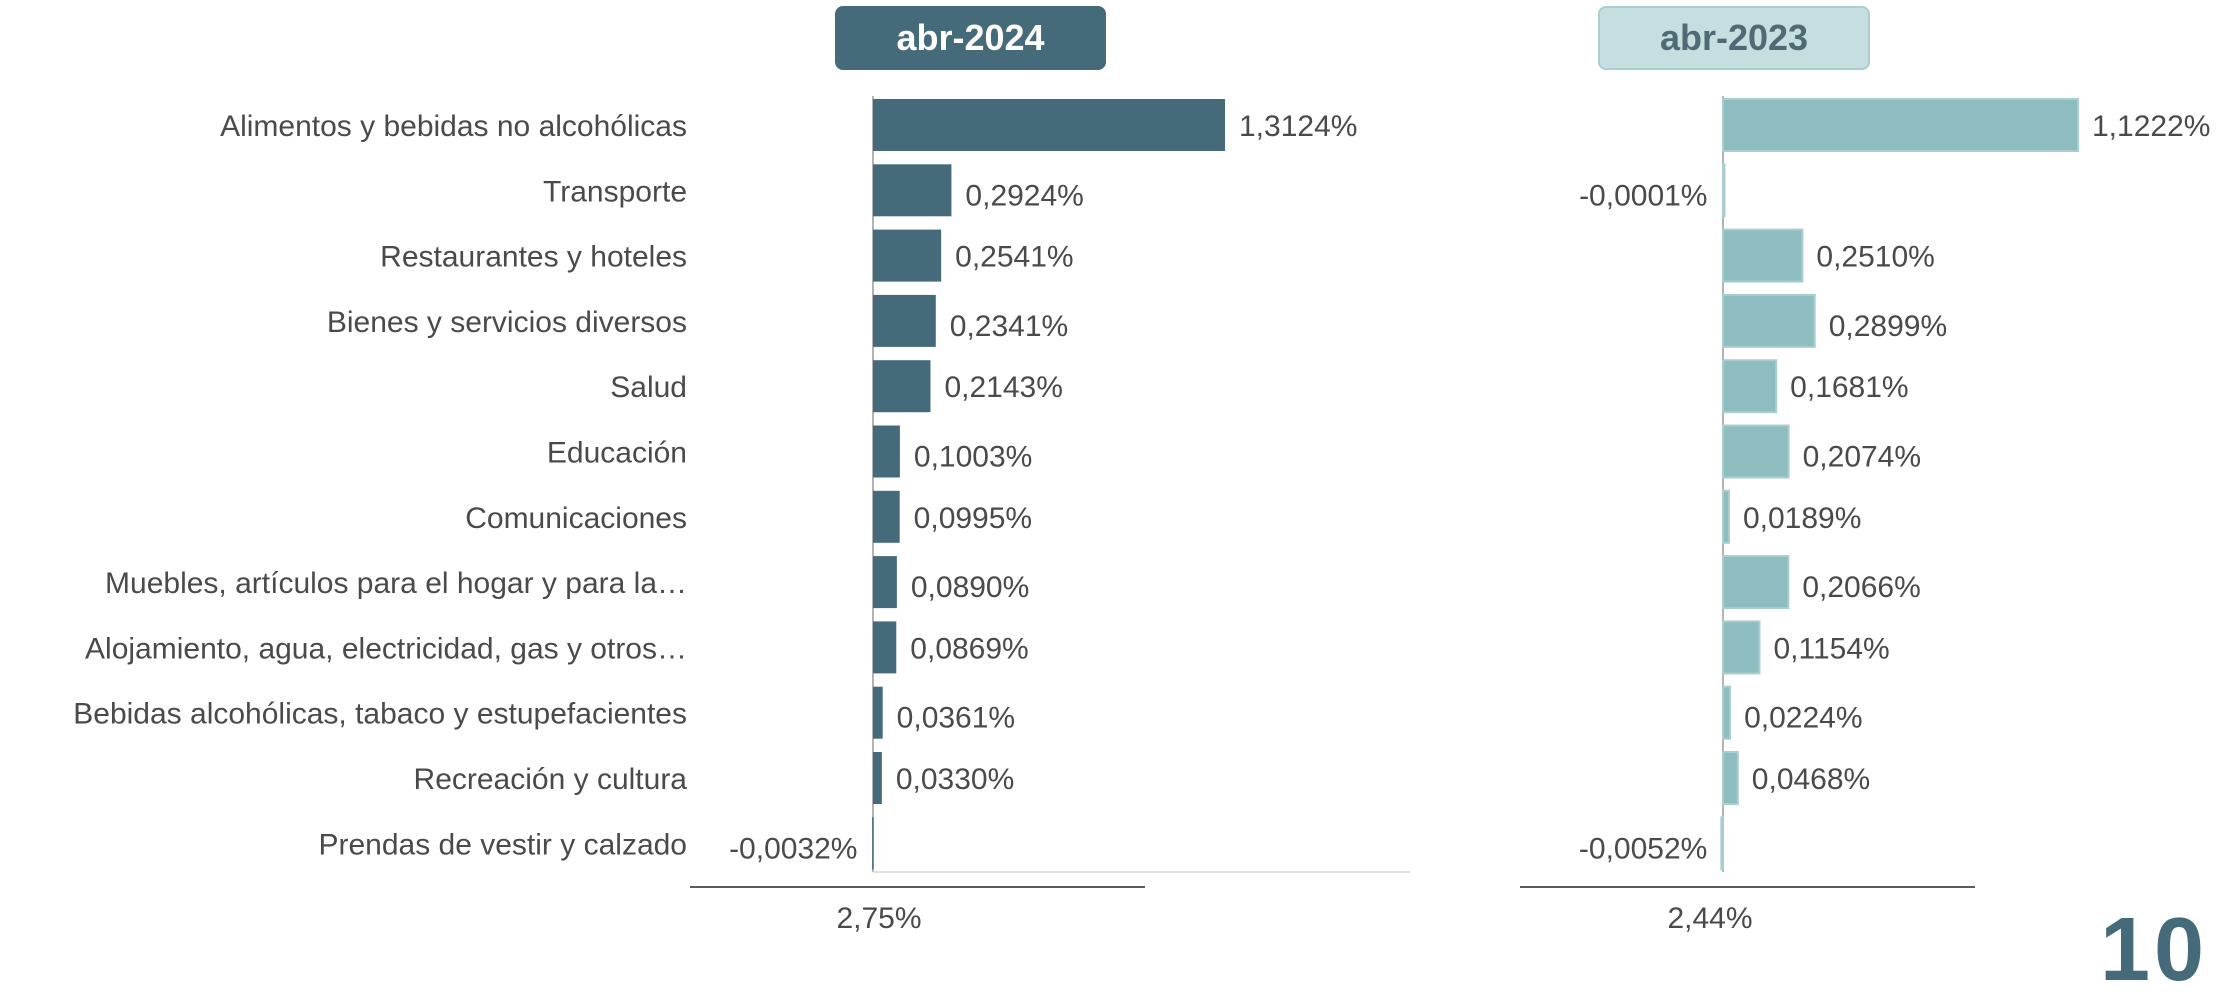 This screenshot has width=2230, height=1000. Describe the element at coordinates (507, 322) in the screenshot. I see `category-label: Bienes y servicios diversos` at that location.